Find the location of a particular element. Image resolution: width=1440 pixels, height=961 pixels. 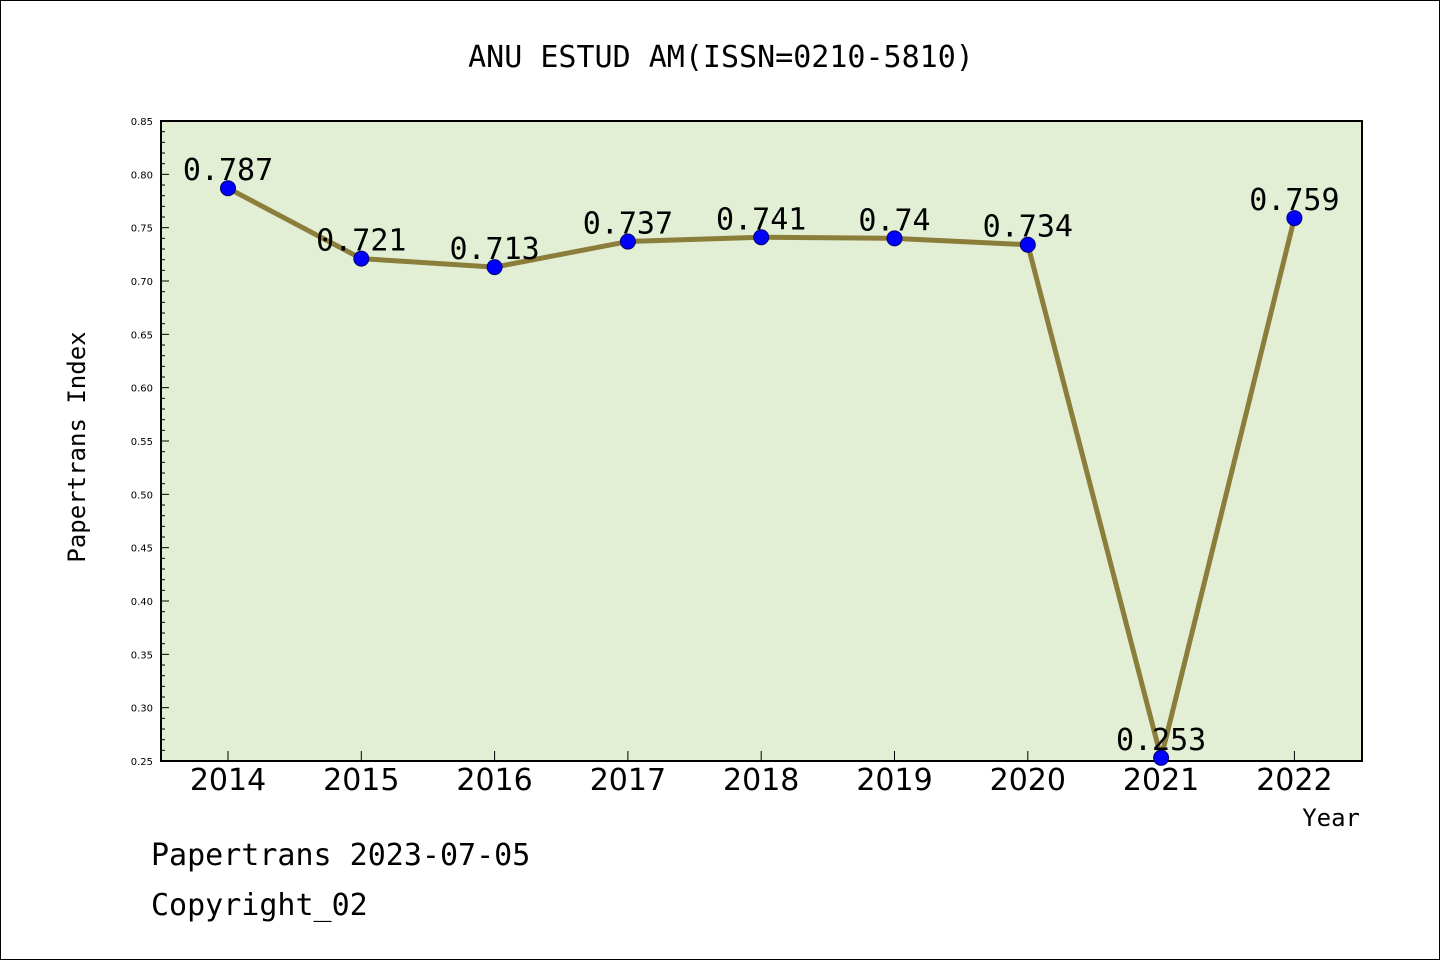

data-label: 0.737 is located at coordinates (628, 224).